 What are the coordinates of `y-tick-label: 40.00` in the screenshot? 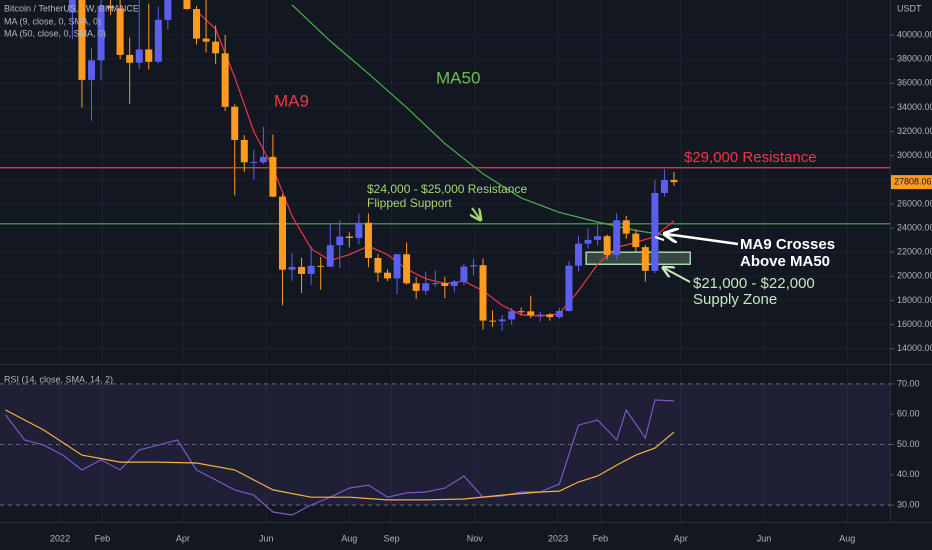 It's located at (908, 474).